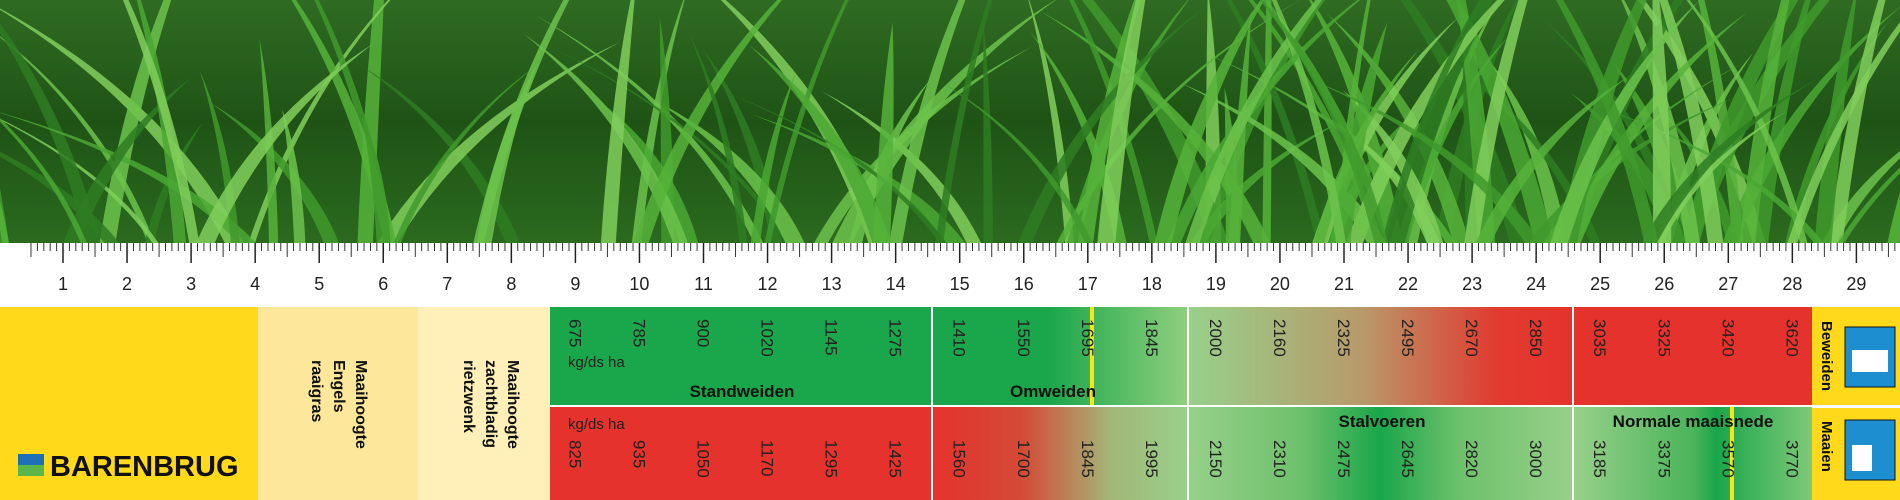  What do you see at coordinates (1856, 406) in the screenshot?
I see `divider` at bounding box center [1856, 406].